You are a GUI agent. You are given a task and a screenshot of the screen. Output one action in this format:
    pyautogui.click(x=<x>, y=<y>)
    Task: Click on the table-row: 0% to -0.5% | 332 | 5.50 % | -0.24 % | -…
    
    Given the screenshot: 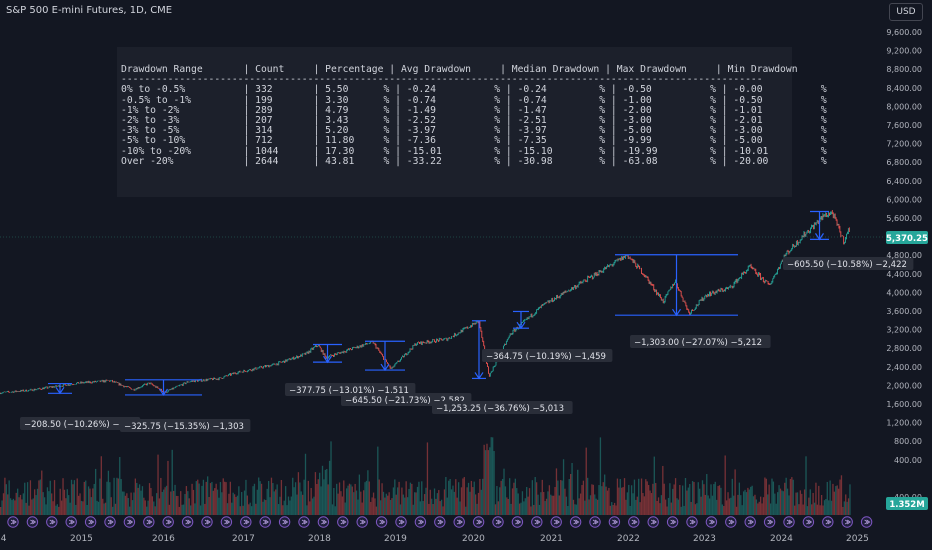 What is the action you would take?
    pyautogui.click(x=474, y=90)
    